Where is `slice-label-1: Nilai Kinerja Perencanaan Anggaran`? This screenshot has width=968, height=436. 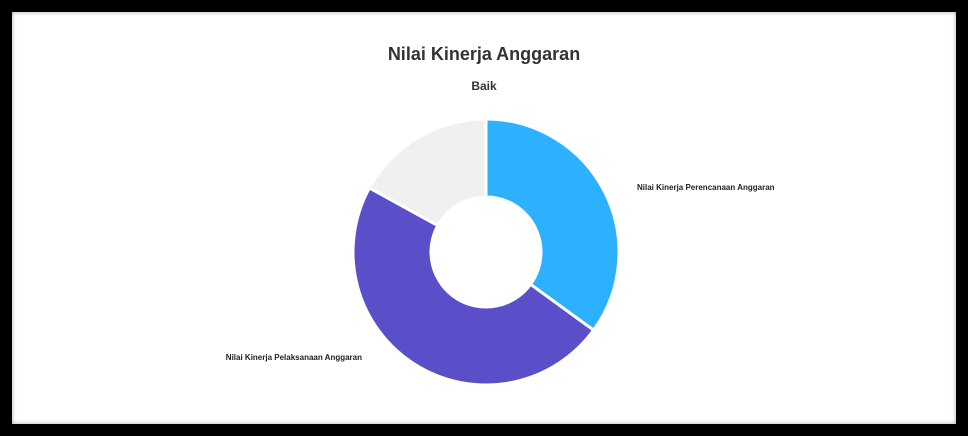 slice-label-1: Nilai Kinerja Perencanaan Anggaran is located at coordinates (706, 187).